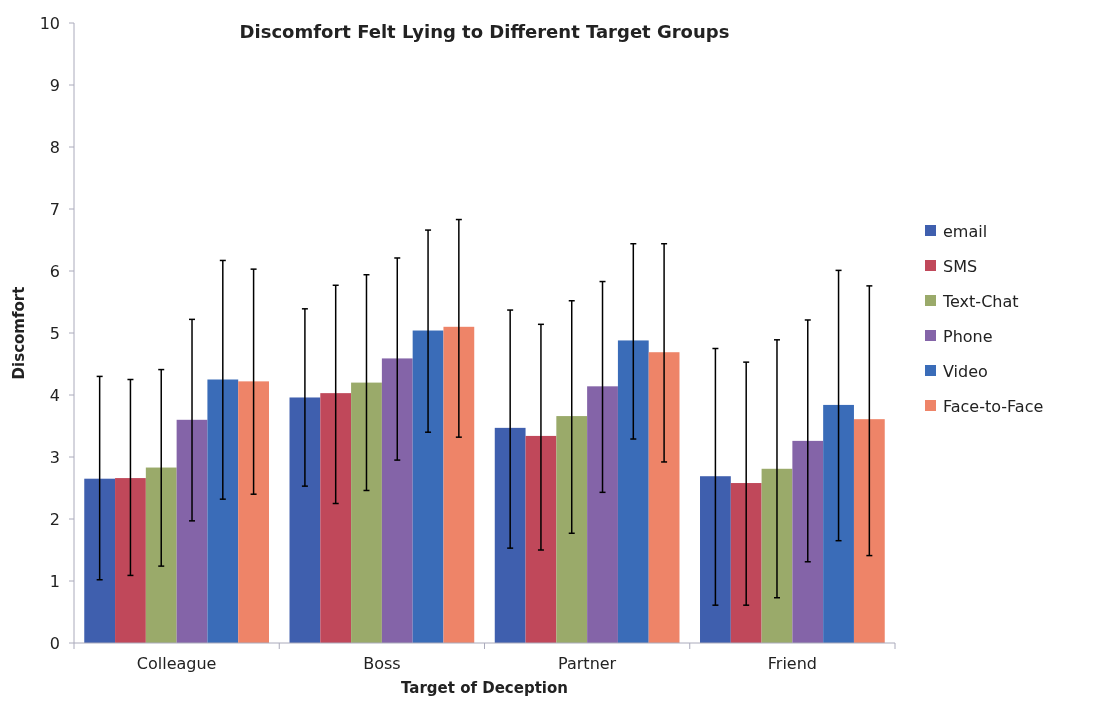 The width and height of the screenshot is (1093, 706). Describe the element at coordinates (993, 406) in the screenshot. I see `legend-label: Face-to-Face` at that location.